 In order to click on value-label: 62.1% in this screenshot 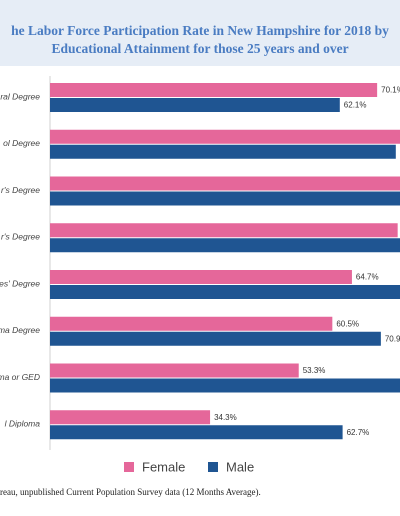, I will do `click(355, 105)`.